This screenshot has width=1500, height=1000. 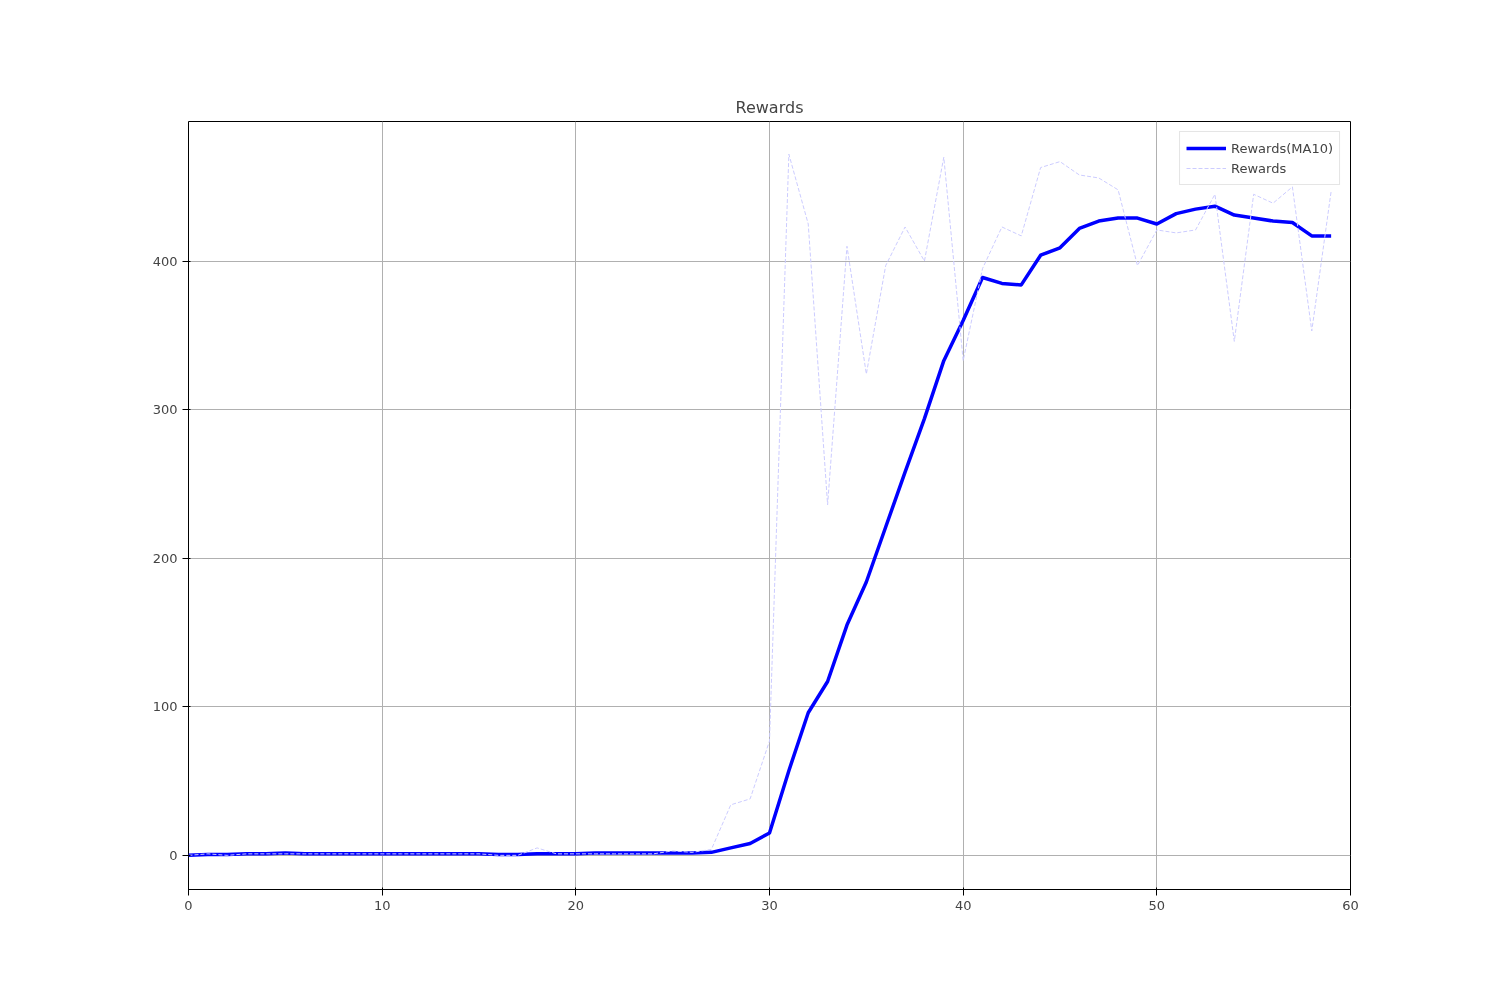 What do you see at coordinates (188, 905) in the screenshot?
I see `x-tick-label: 0` at bounding box center [188, 905].